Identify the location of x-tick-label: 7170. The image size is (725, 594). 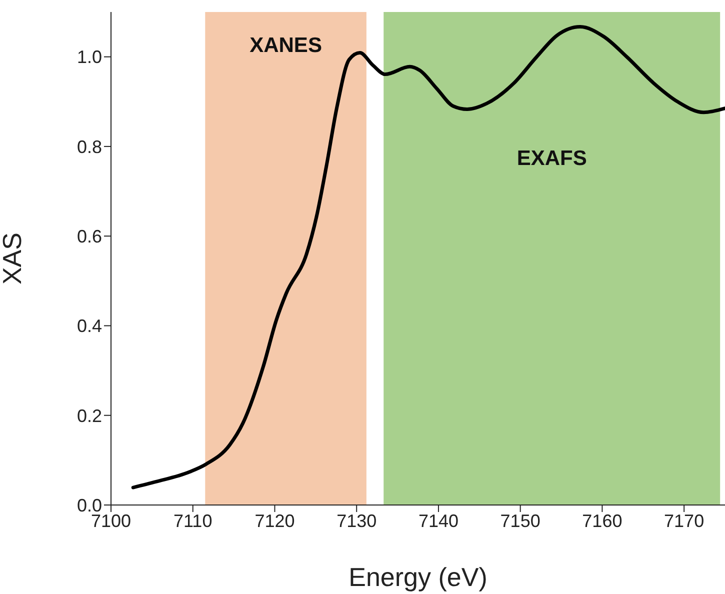
(684, 520).